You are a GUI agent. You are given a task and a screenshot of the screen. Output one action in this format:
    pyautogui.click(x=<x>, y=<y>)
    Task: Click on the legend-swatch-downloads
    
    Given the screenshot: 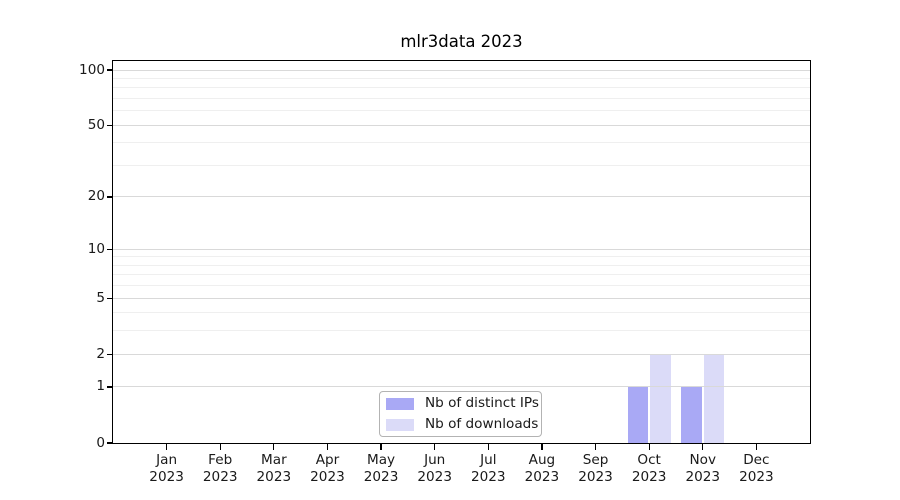 What is the action you would take?
    pyautogui.click(x=400, y=424)
    